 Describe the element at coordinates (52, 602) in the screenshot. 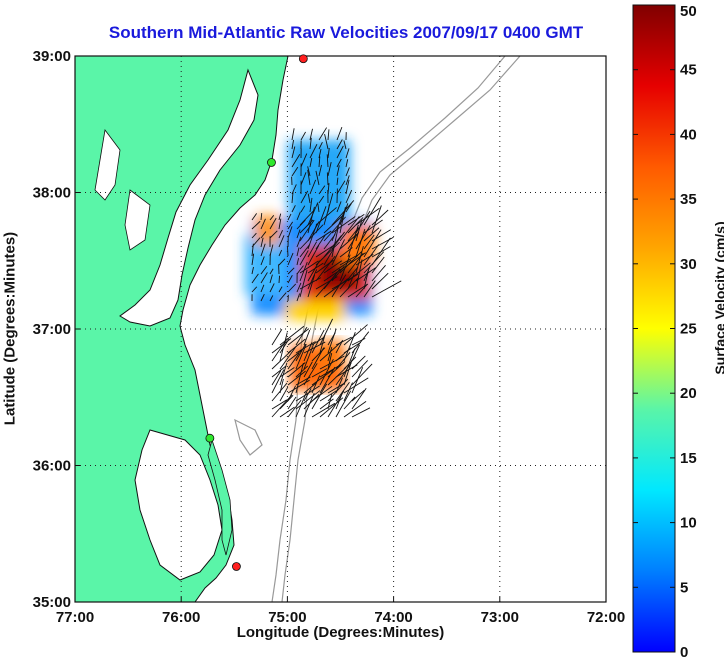

I see `y-tick-label: 35:00` at that location.